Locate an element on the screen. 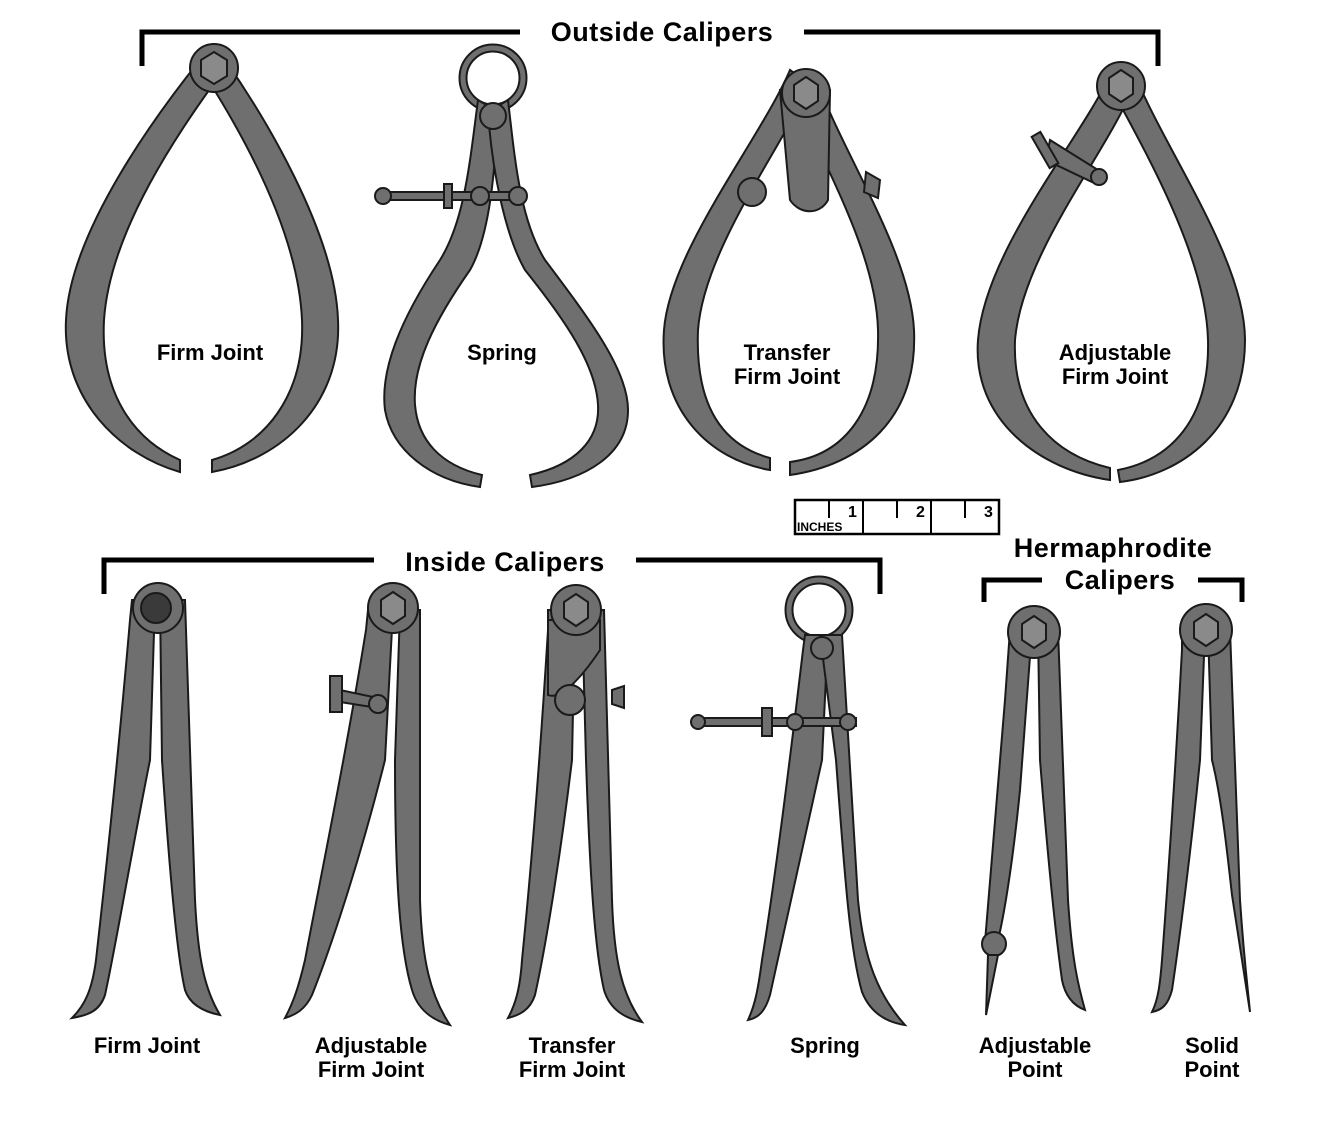 The width and height of the screenshot is (1320, 1128). inside-firm-joint-label: Firm Joint is located at coordinates (147, 1045).